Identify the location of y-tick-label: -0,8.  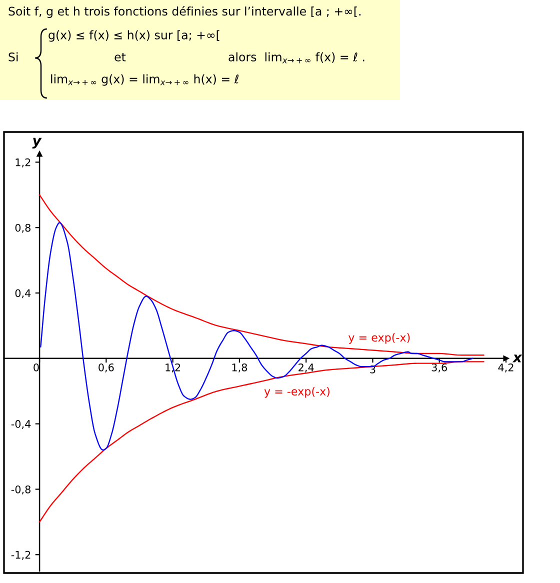
(20, 489).